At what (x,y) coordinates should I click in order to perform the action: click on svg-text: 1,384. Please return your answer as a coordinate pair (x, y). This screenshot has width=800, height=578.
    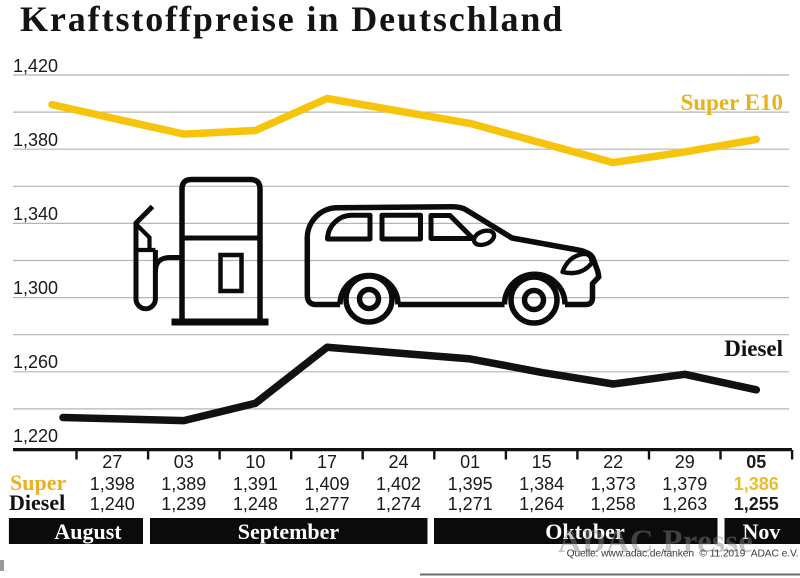
    Looking at the image, I should click on (541, 484).